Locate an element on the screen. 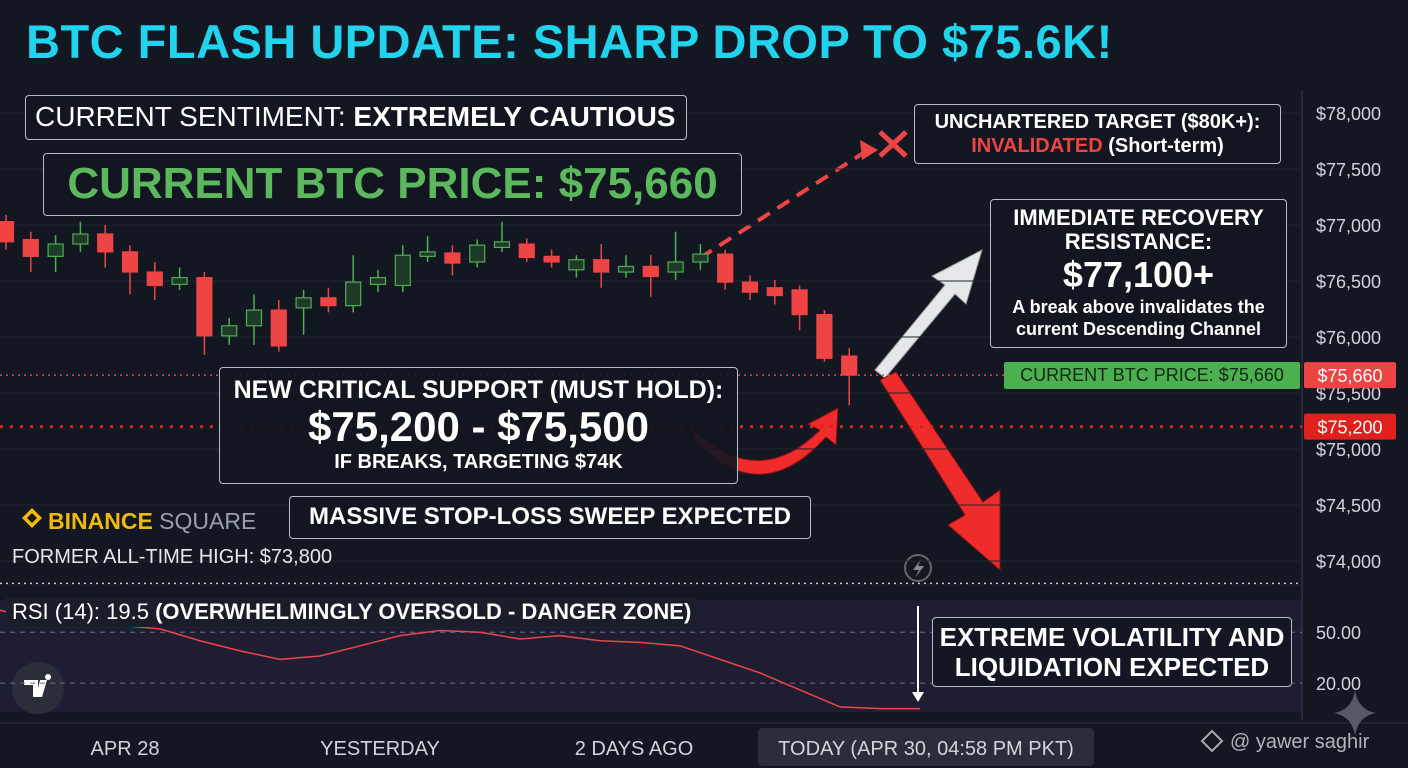 The height and width of the screenshot is (768, 1408). price-box: CURRENT BTC PRICE: $75,660 is located at coordinates (392, 184).